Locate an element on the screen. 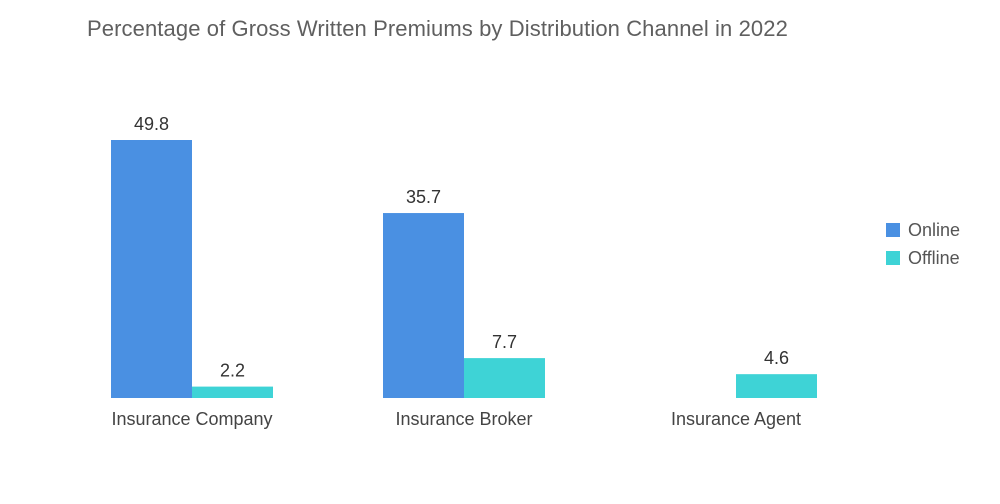 The height and width of the screenshot is (504, 1000). legend-item-online: Online is located at coordinates (923, 230).